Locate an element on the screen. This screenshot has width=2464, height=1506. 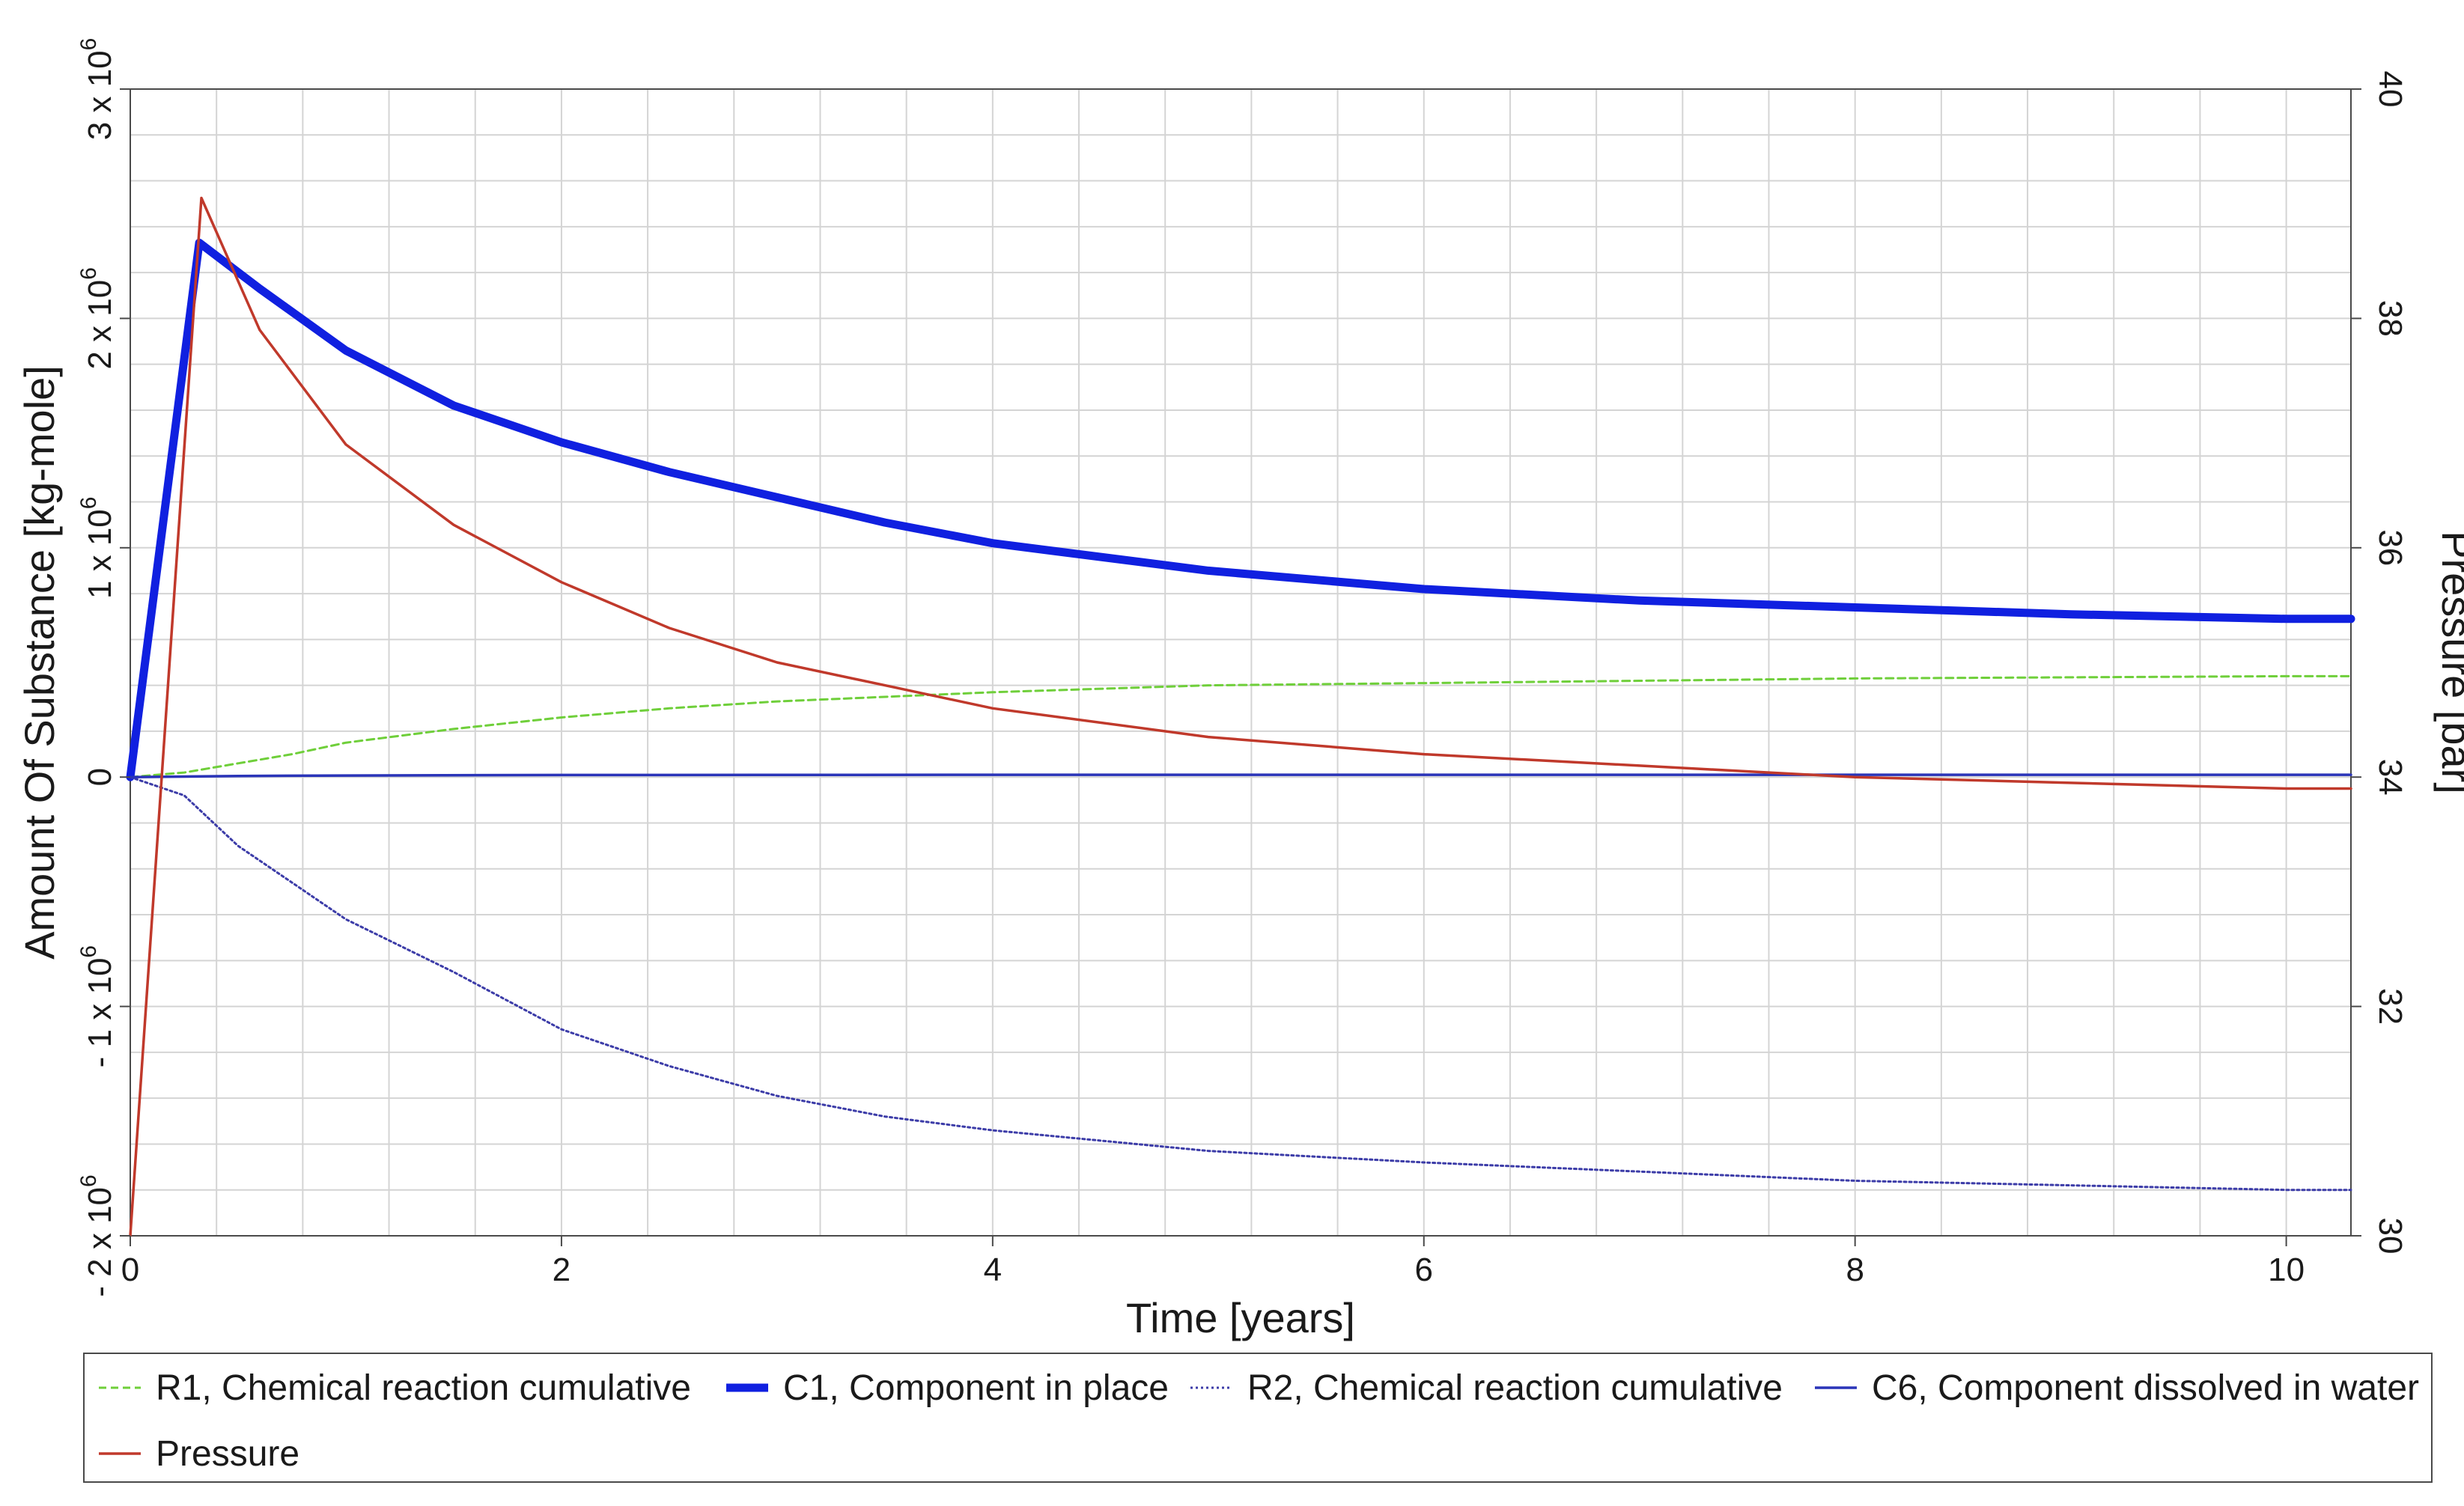
x-tick-label: 2 is located at coordinates (562, 1270).